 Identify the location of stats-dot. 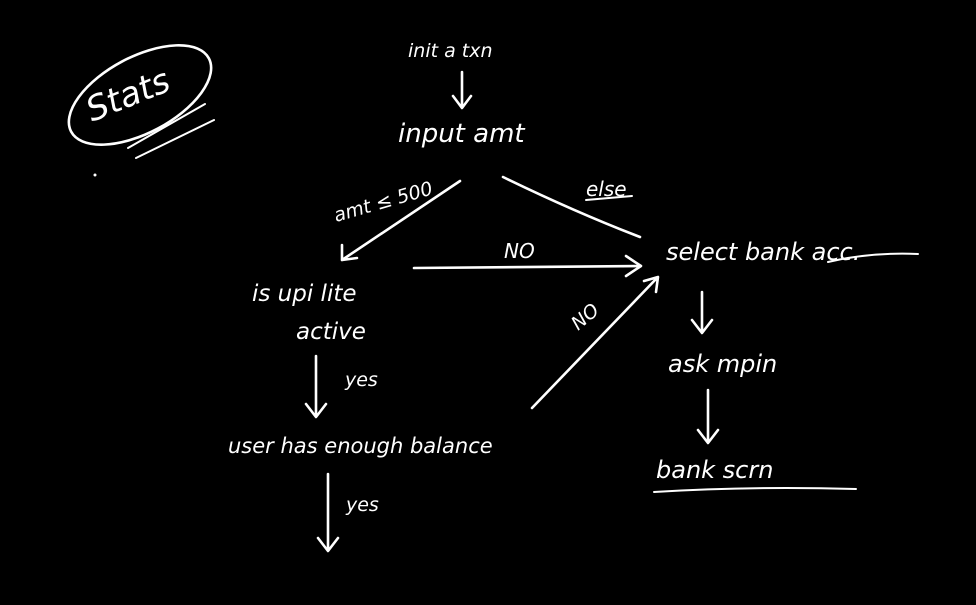
(95, 175).